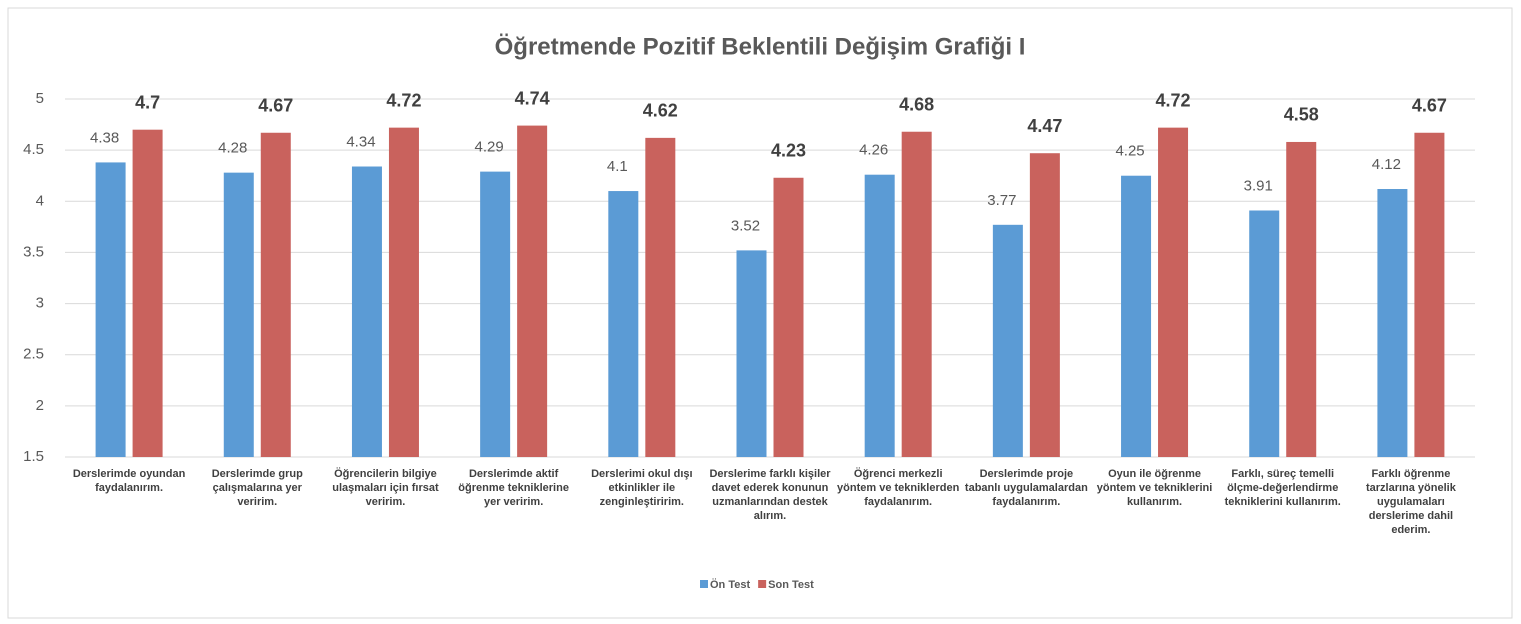 This screenshot has width=1521, height=624. I want to click on y-tick-label: 5, so click(40, 98).